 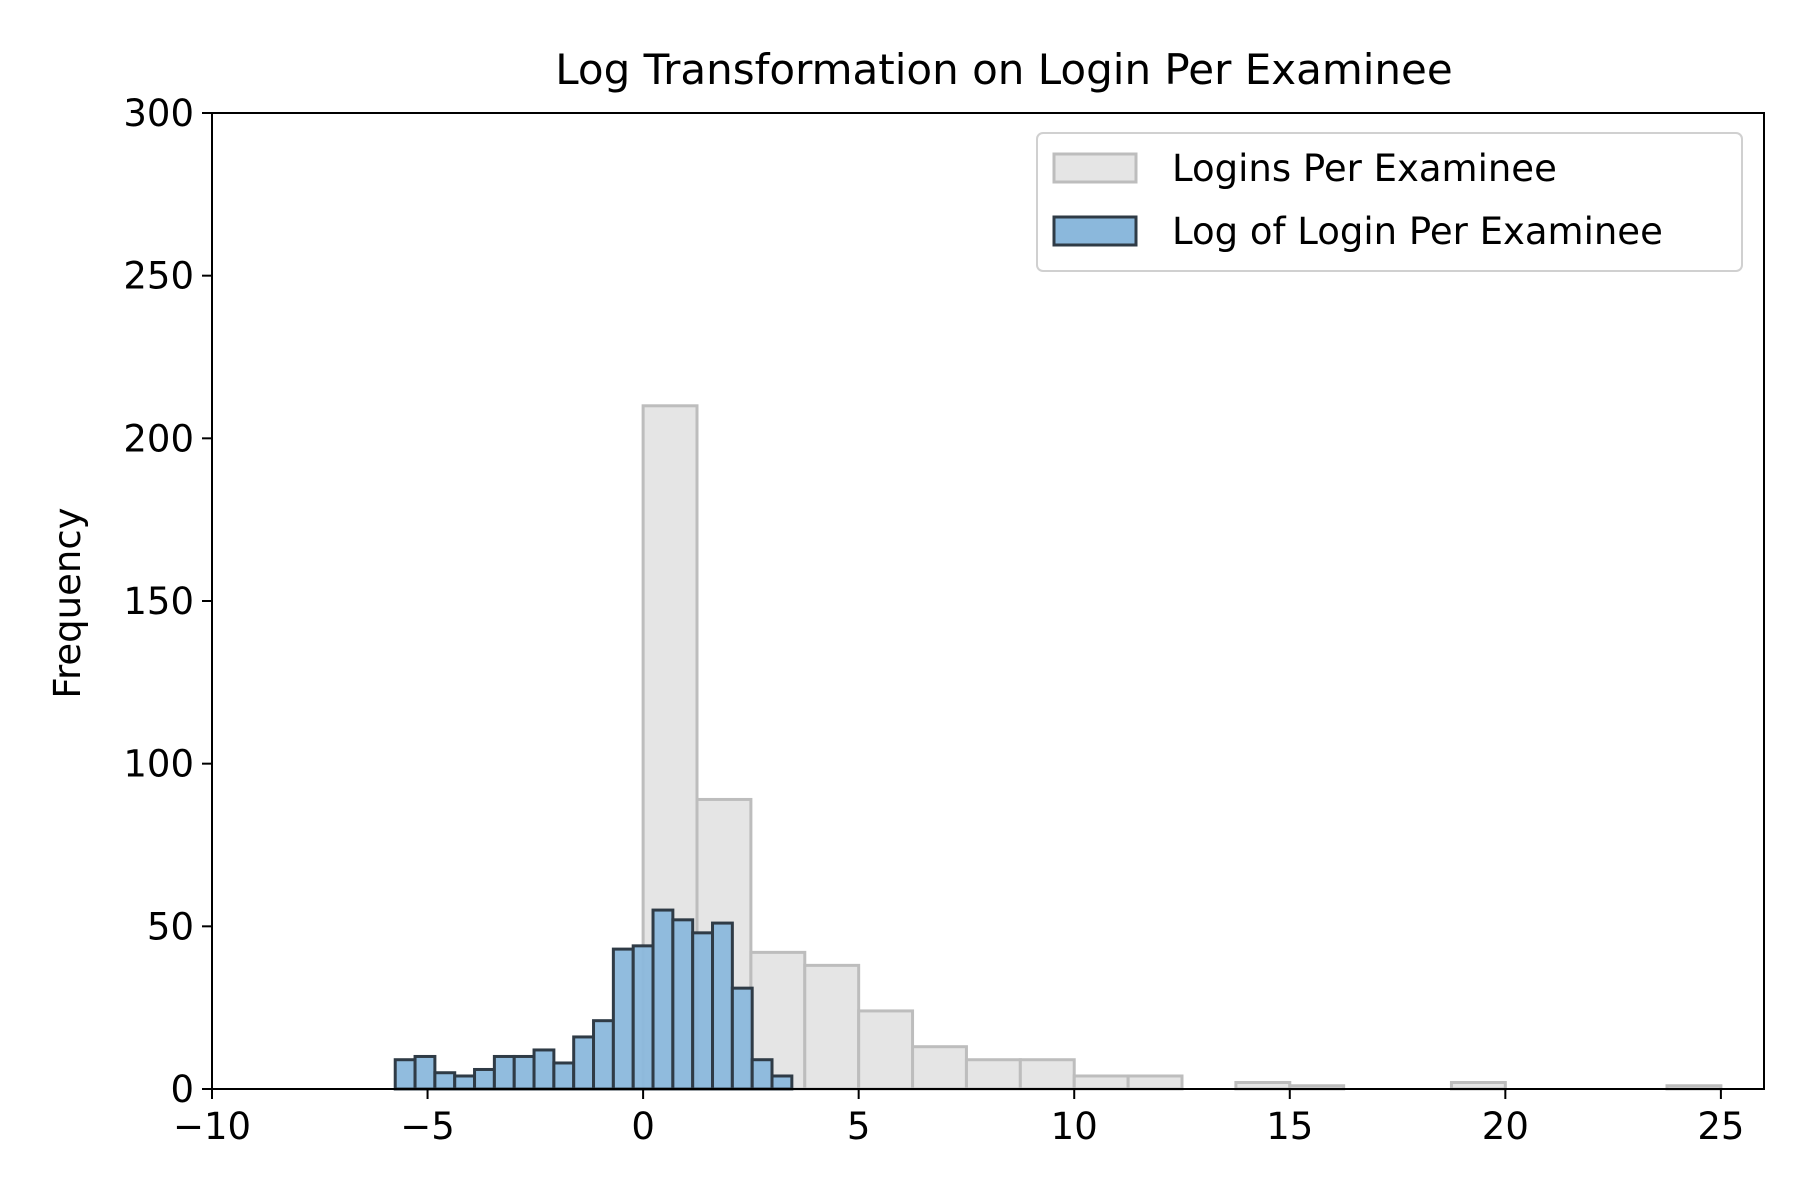 What do you see at coordinates (1417, 231) in the screenshot?
I see `legend-label: Log of Login Per Examinee` at bounding box center [1417, 231].